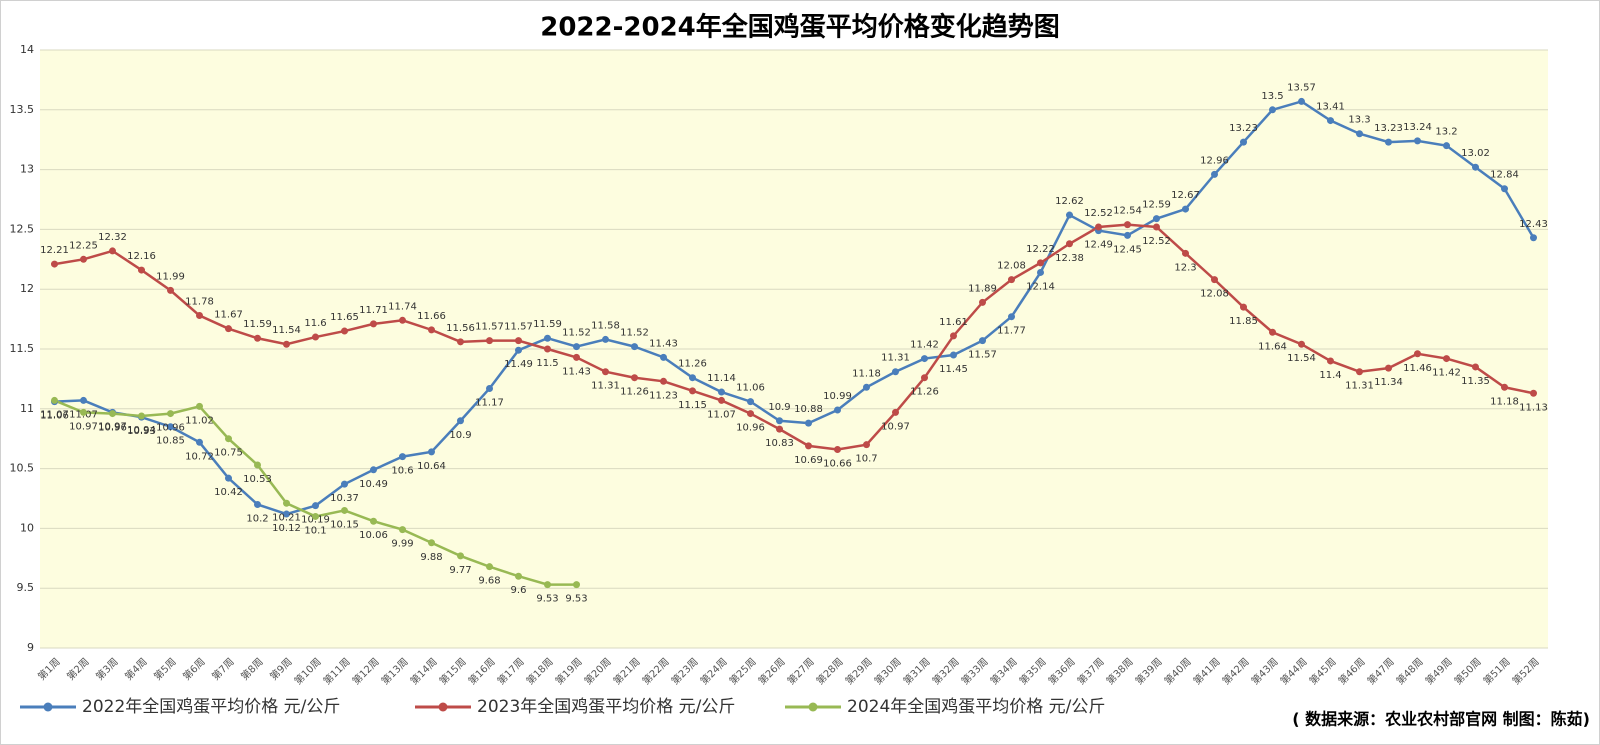 This screenshot has height=745, width=1600. I want to click on legend-label: 2023年全国鸡蛋平均价格 元/公斤, so click(606, 707).